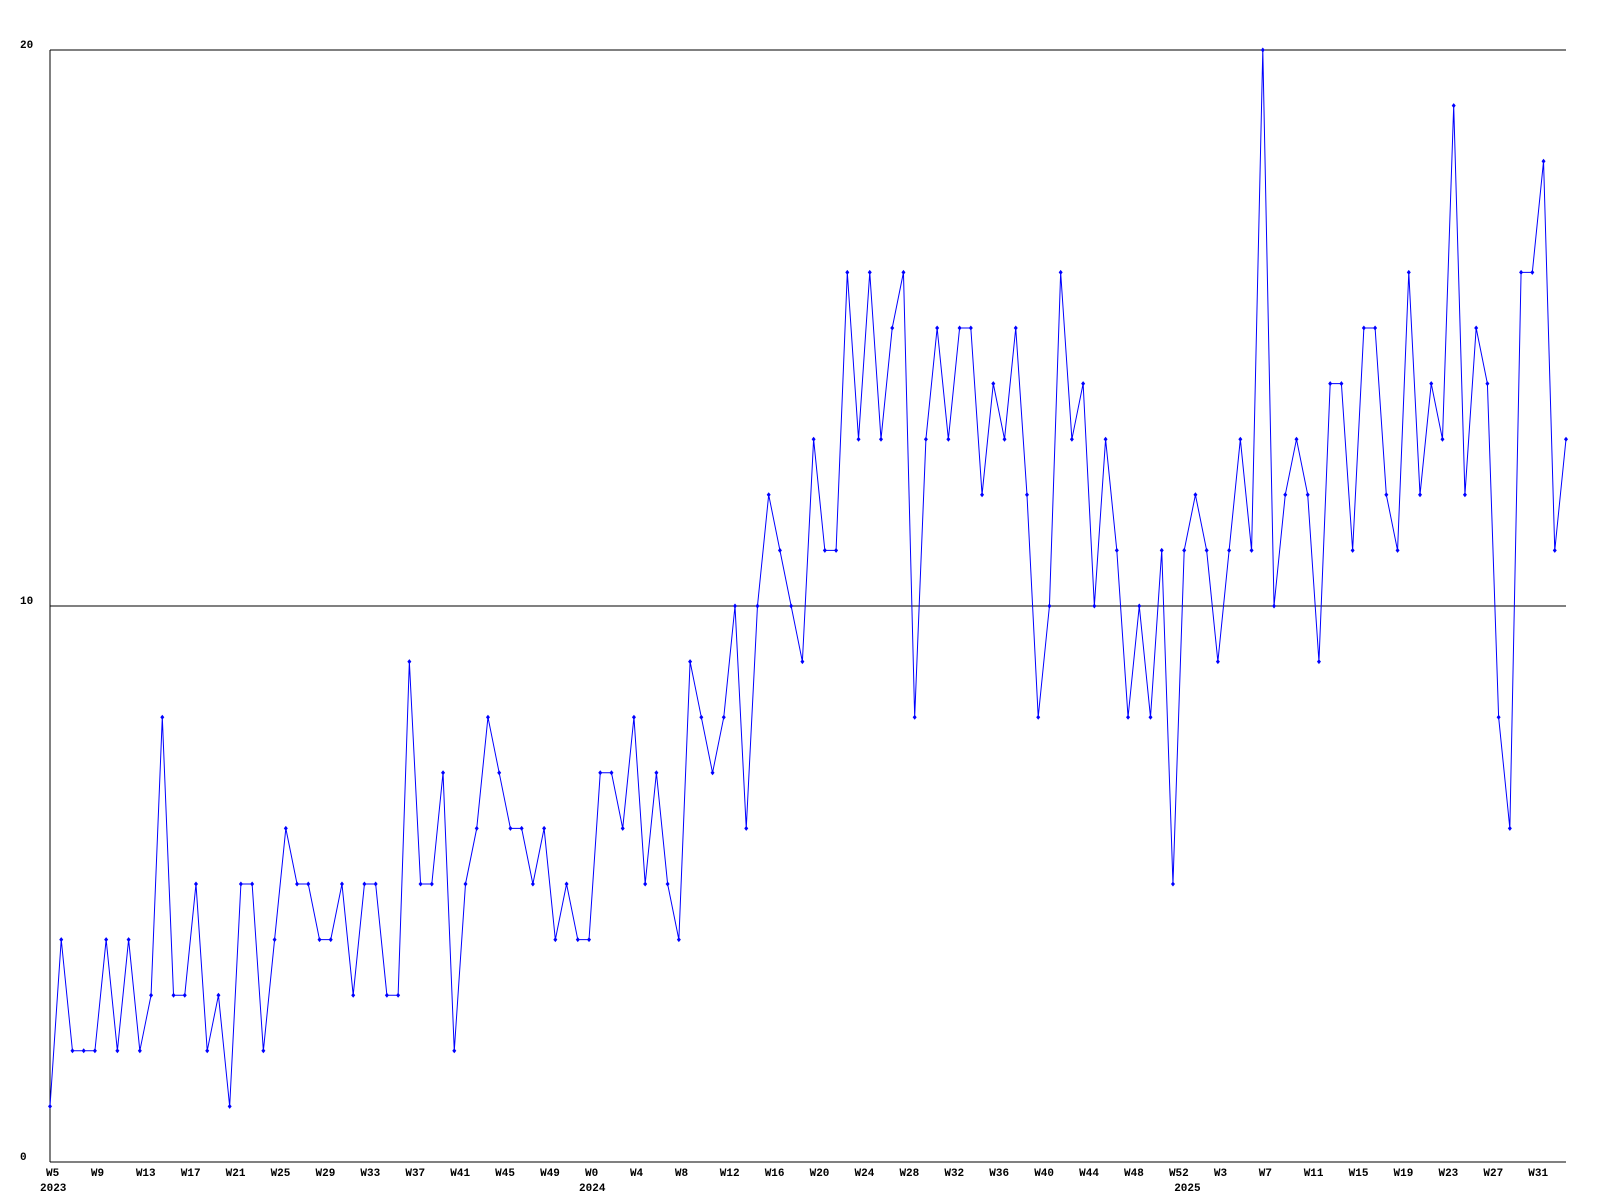 This screenshot has height=1200, width=1600. I want to click on x-tick-label: W25, so click(281, 1174).